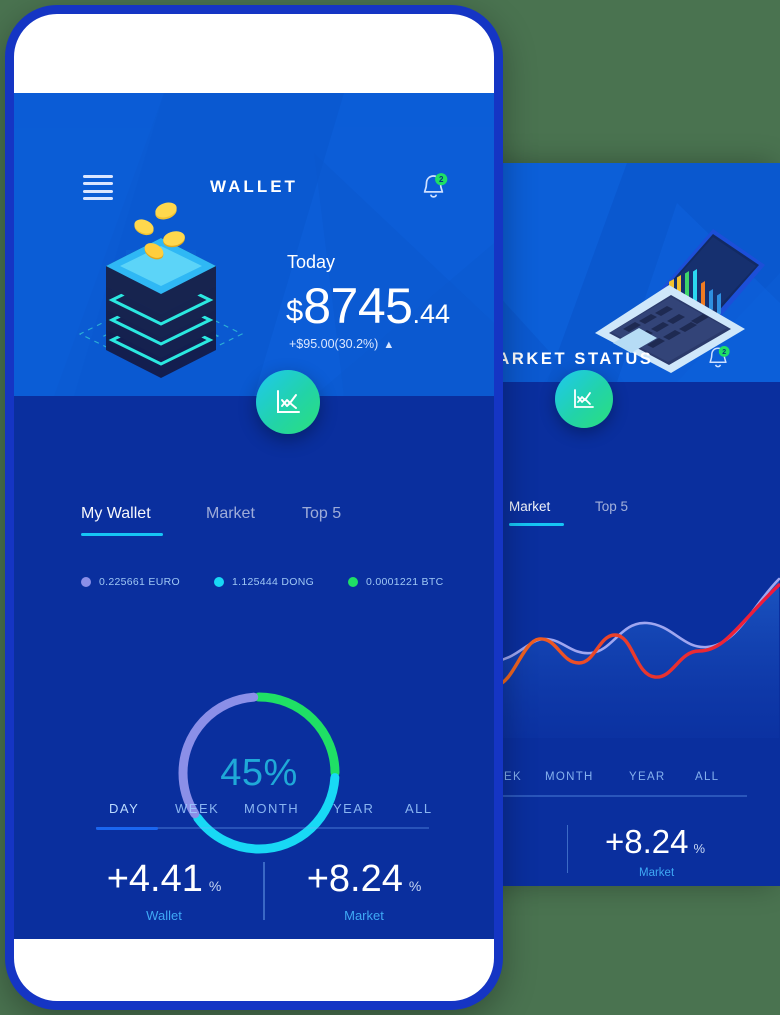  What do you see at coordinates (98, 187) in the screenshot?
I see `hamburger-menu-button` at bounding box center [98, 187].